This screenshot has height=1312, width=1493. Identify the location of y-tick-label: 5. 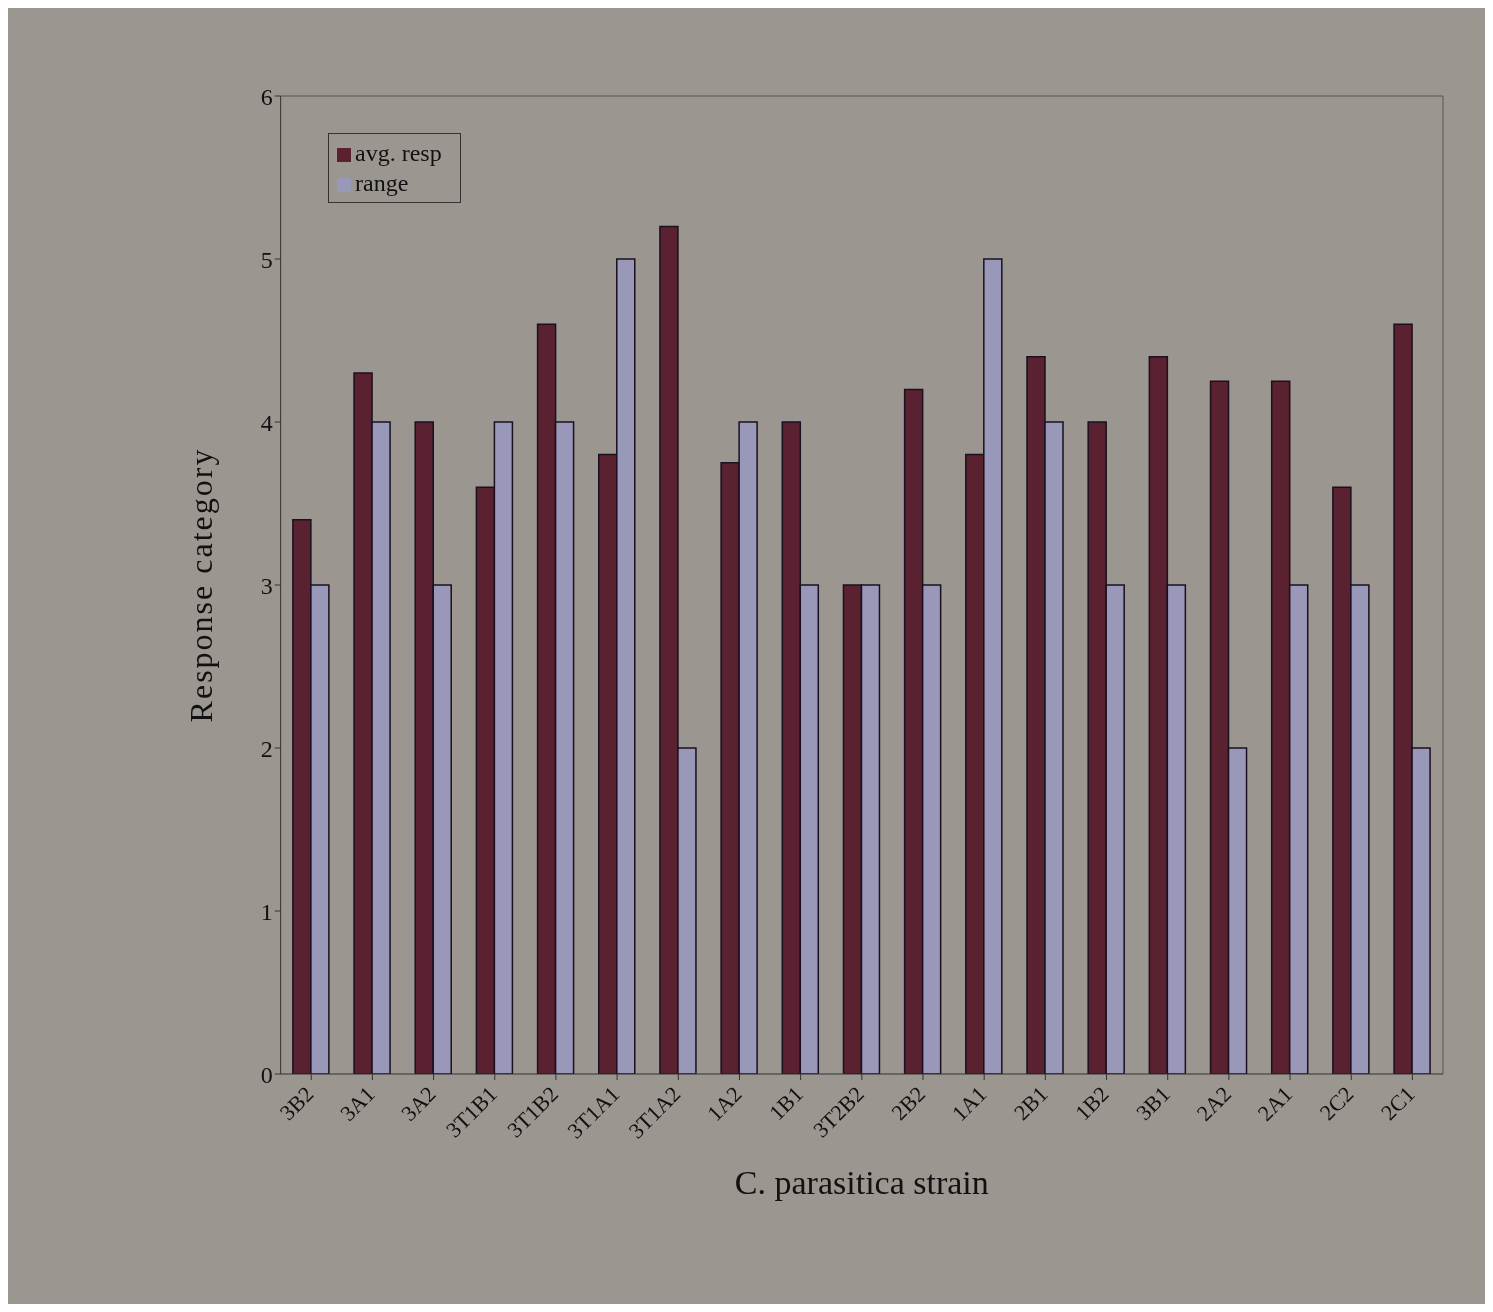
(266, 259).